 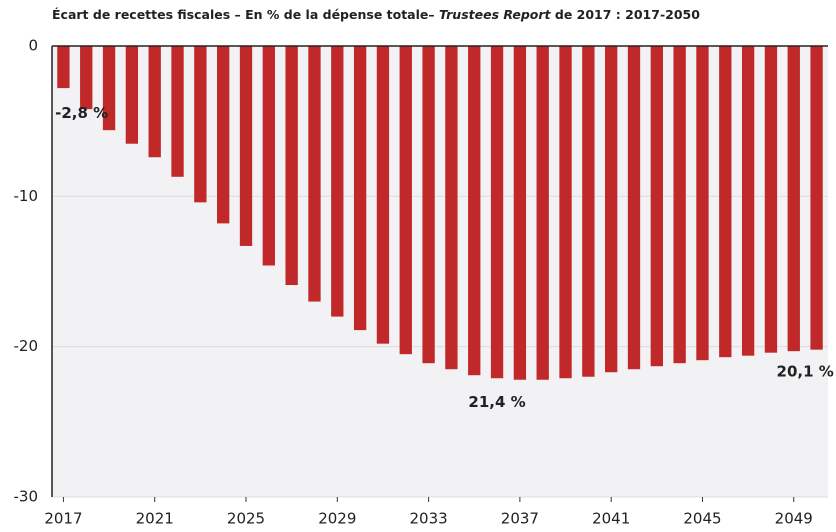 What do you see at coordinates (626, 14) in the screenshot?
I see `title-segment: de 2017 : 2017-2050` at bounding box center [626, 14].